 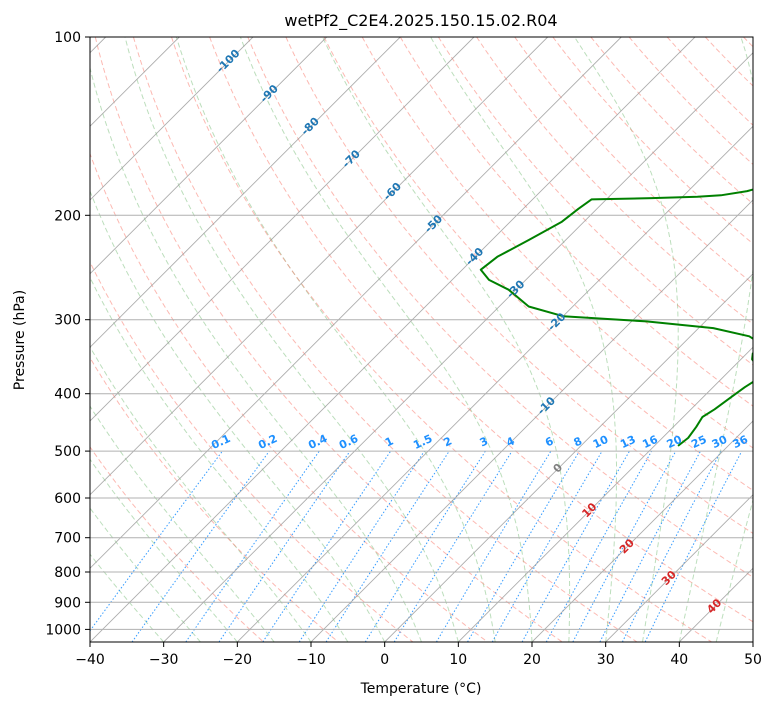 I want to click on x-tick-label: −10, so click(x=311, y=660).